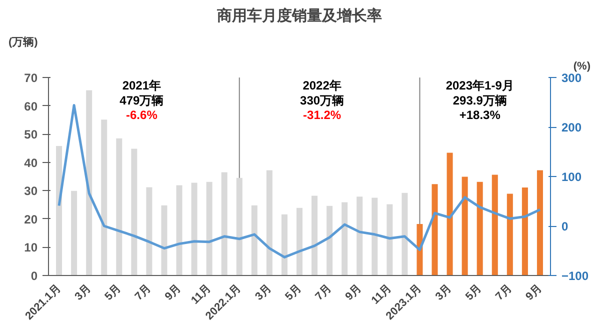  What do you see at coordinates (34, 276) in the screenshot?
I see `y-tick-label: 0` at bounding box center [34, 276].